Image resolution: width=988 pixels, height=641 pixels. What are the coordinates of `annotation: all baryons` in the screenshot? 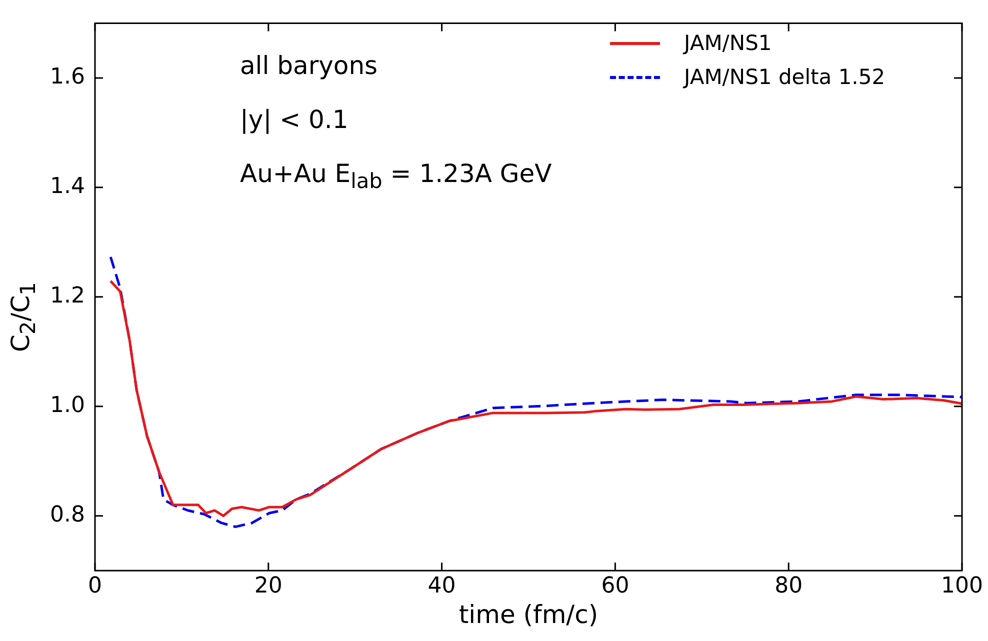 It's located at (309, 65).